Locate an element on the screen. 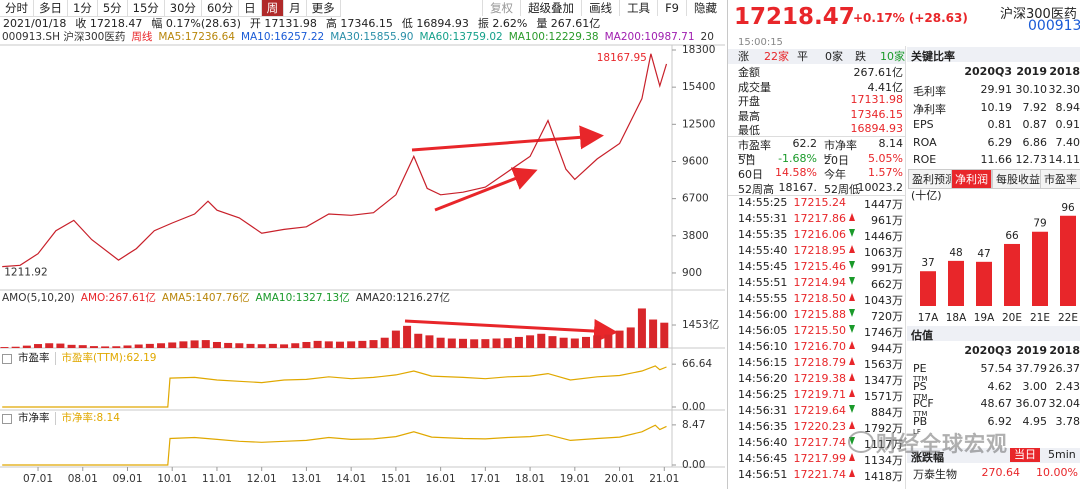 This screenshot has width=1080, height=489. table-cell: 2.43 is located at coordinates (1067, 386).